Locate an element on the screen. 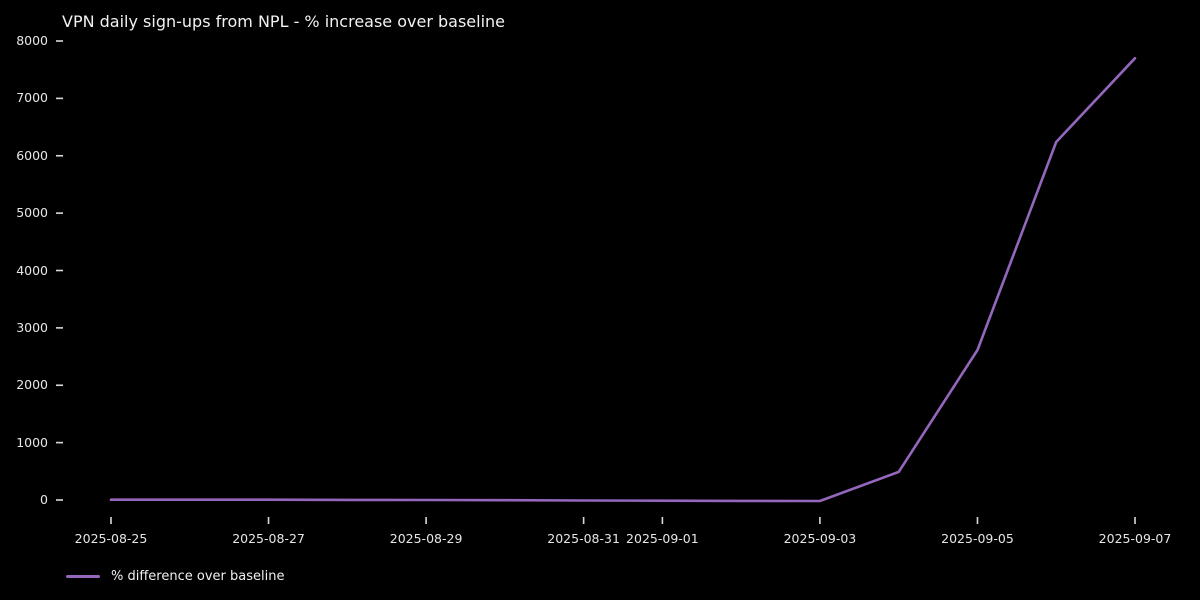  legend-label: % difference over baseline is located at coordinates (198, 576).